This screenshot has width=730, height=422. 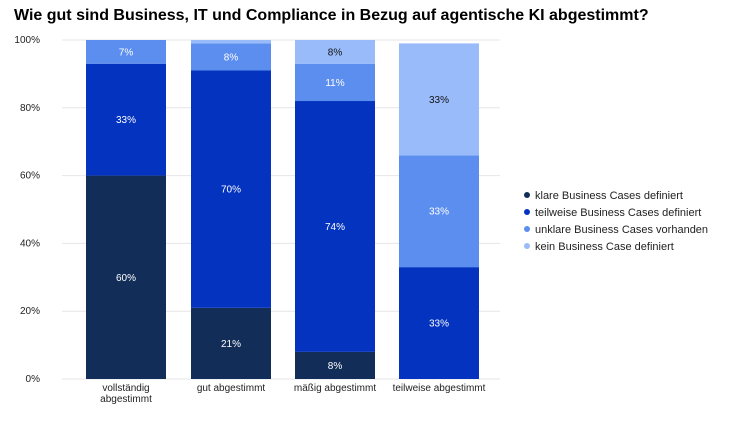 I want to click on data-label: 60%, so click(x=126, y=278).